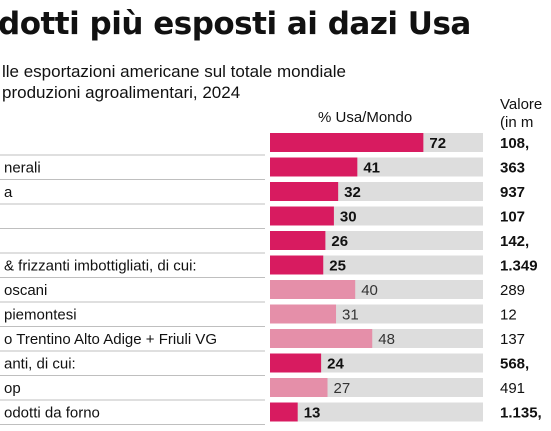 The image size is (551, 431). What do you see at coordinates (352, 192) in the screenshot?
I see `bar-value-label: 32` at bounding box center [352, 192].